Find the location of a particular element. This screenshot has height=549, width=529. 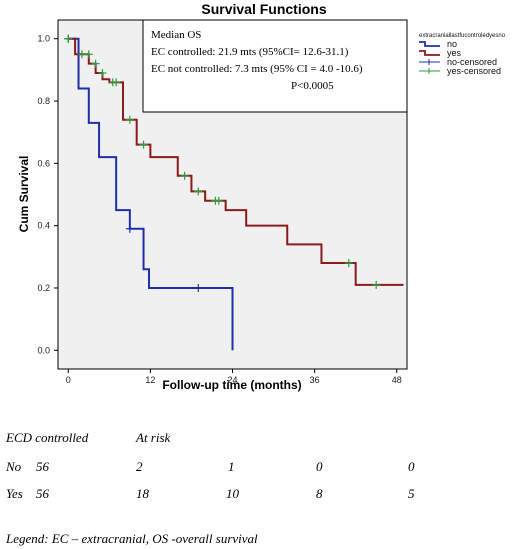

x-tick-label: 12 is located at coordinates (150, 380).